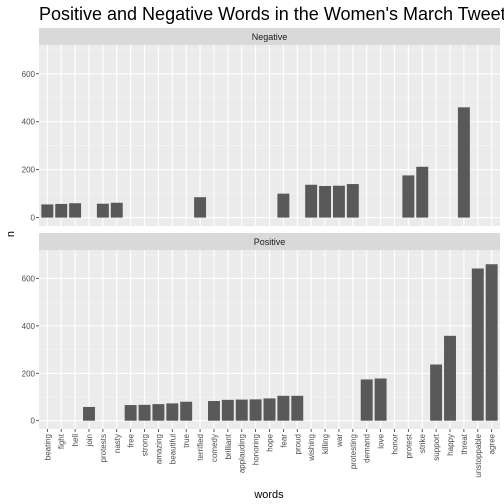 Image resolution: width=504 pixels, height=504 pixels. I want to click on x-tick-label: proud, so click(297, 444).